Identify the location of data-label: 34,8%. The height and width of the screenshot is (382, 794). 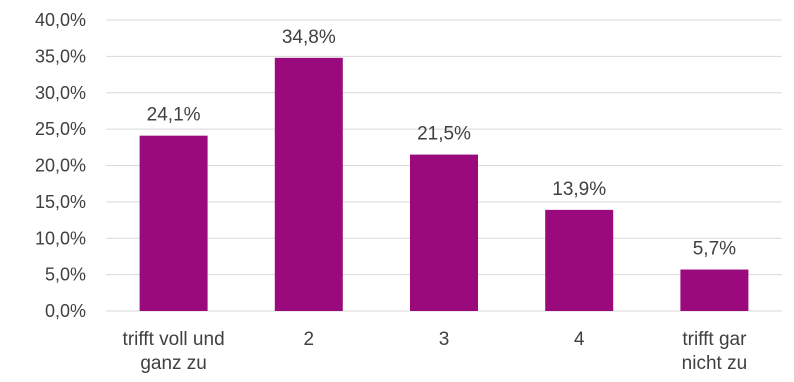
(309, 37).